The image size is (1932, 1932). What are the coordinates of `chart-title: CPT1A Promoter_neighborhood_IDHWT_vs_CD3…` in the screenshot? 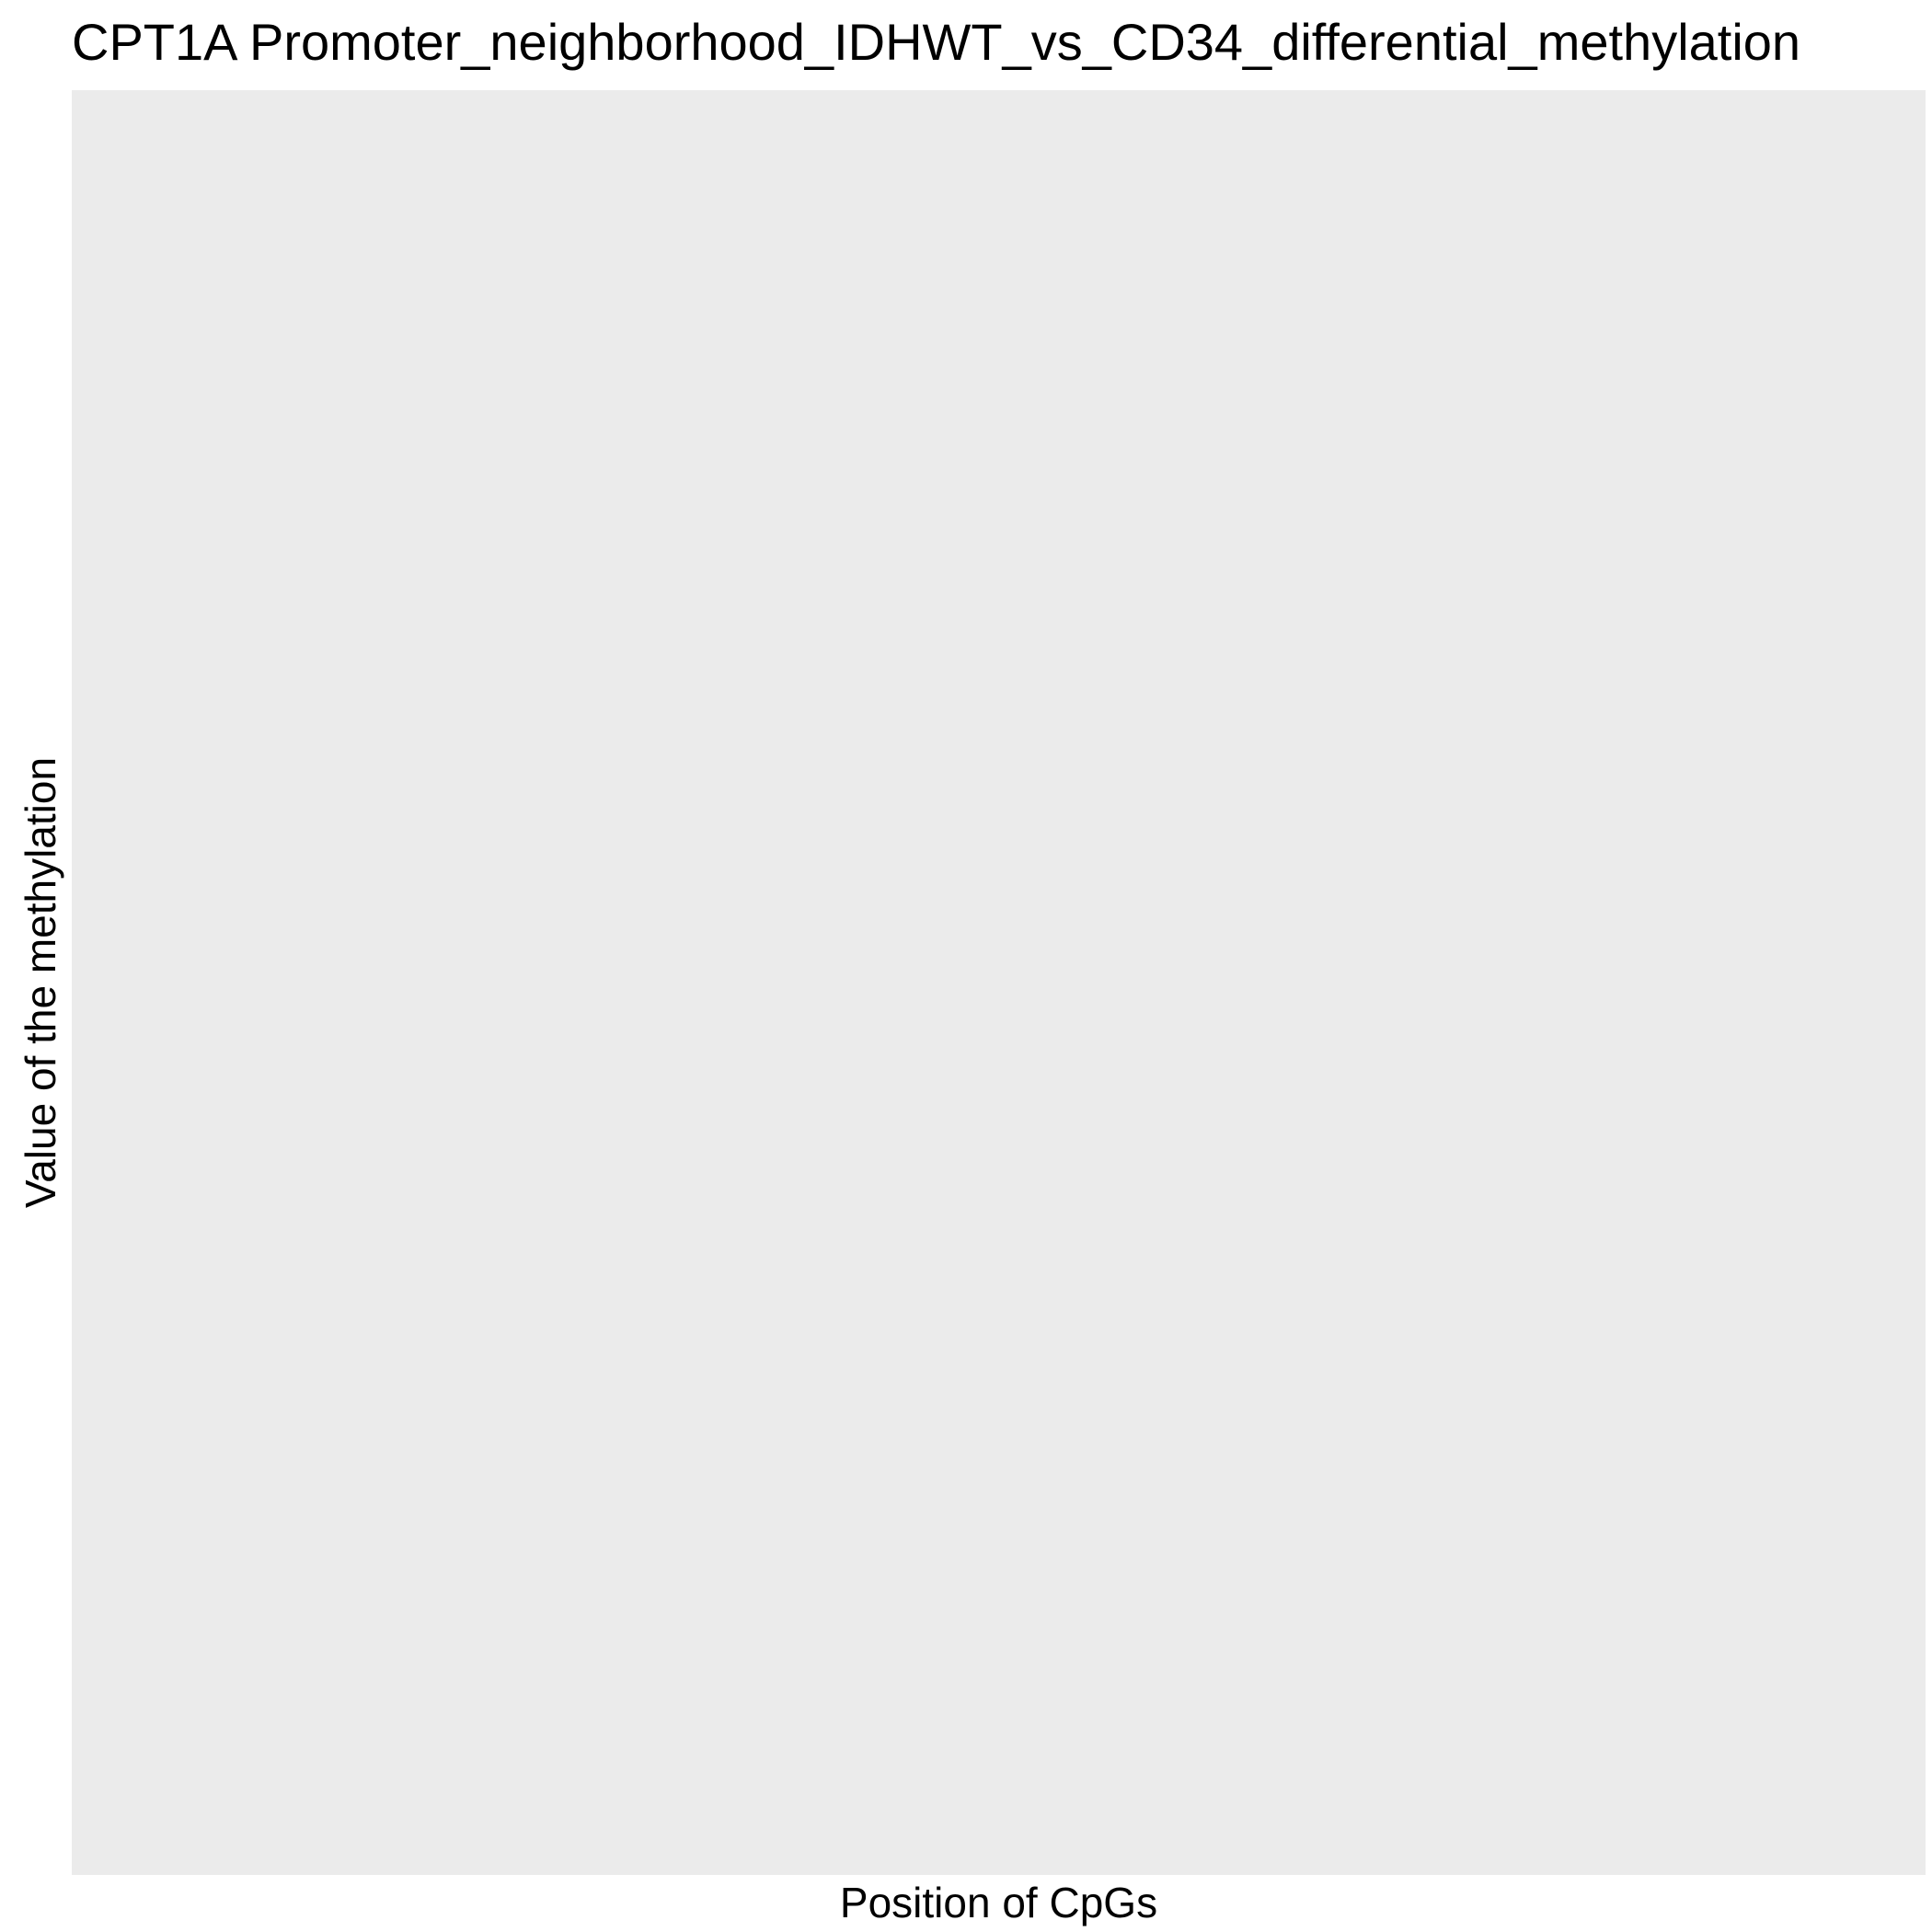 It's located at (936, 42).